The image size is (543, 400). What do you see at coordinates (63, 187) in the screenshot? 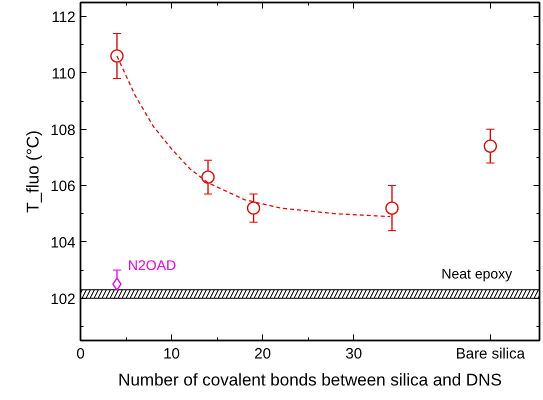
I see `y-tick-label: 106` at bounding box center [63, 187].